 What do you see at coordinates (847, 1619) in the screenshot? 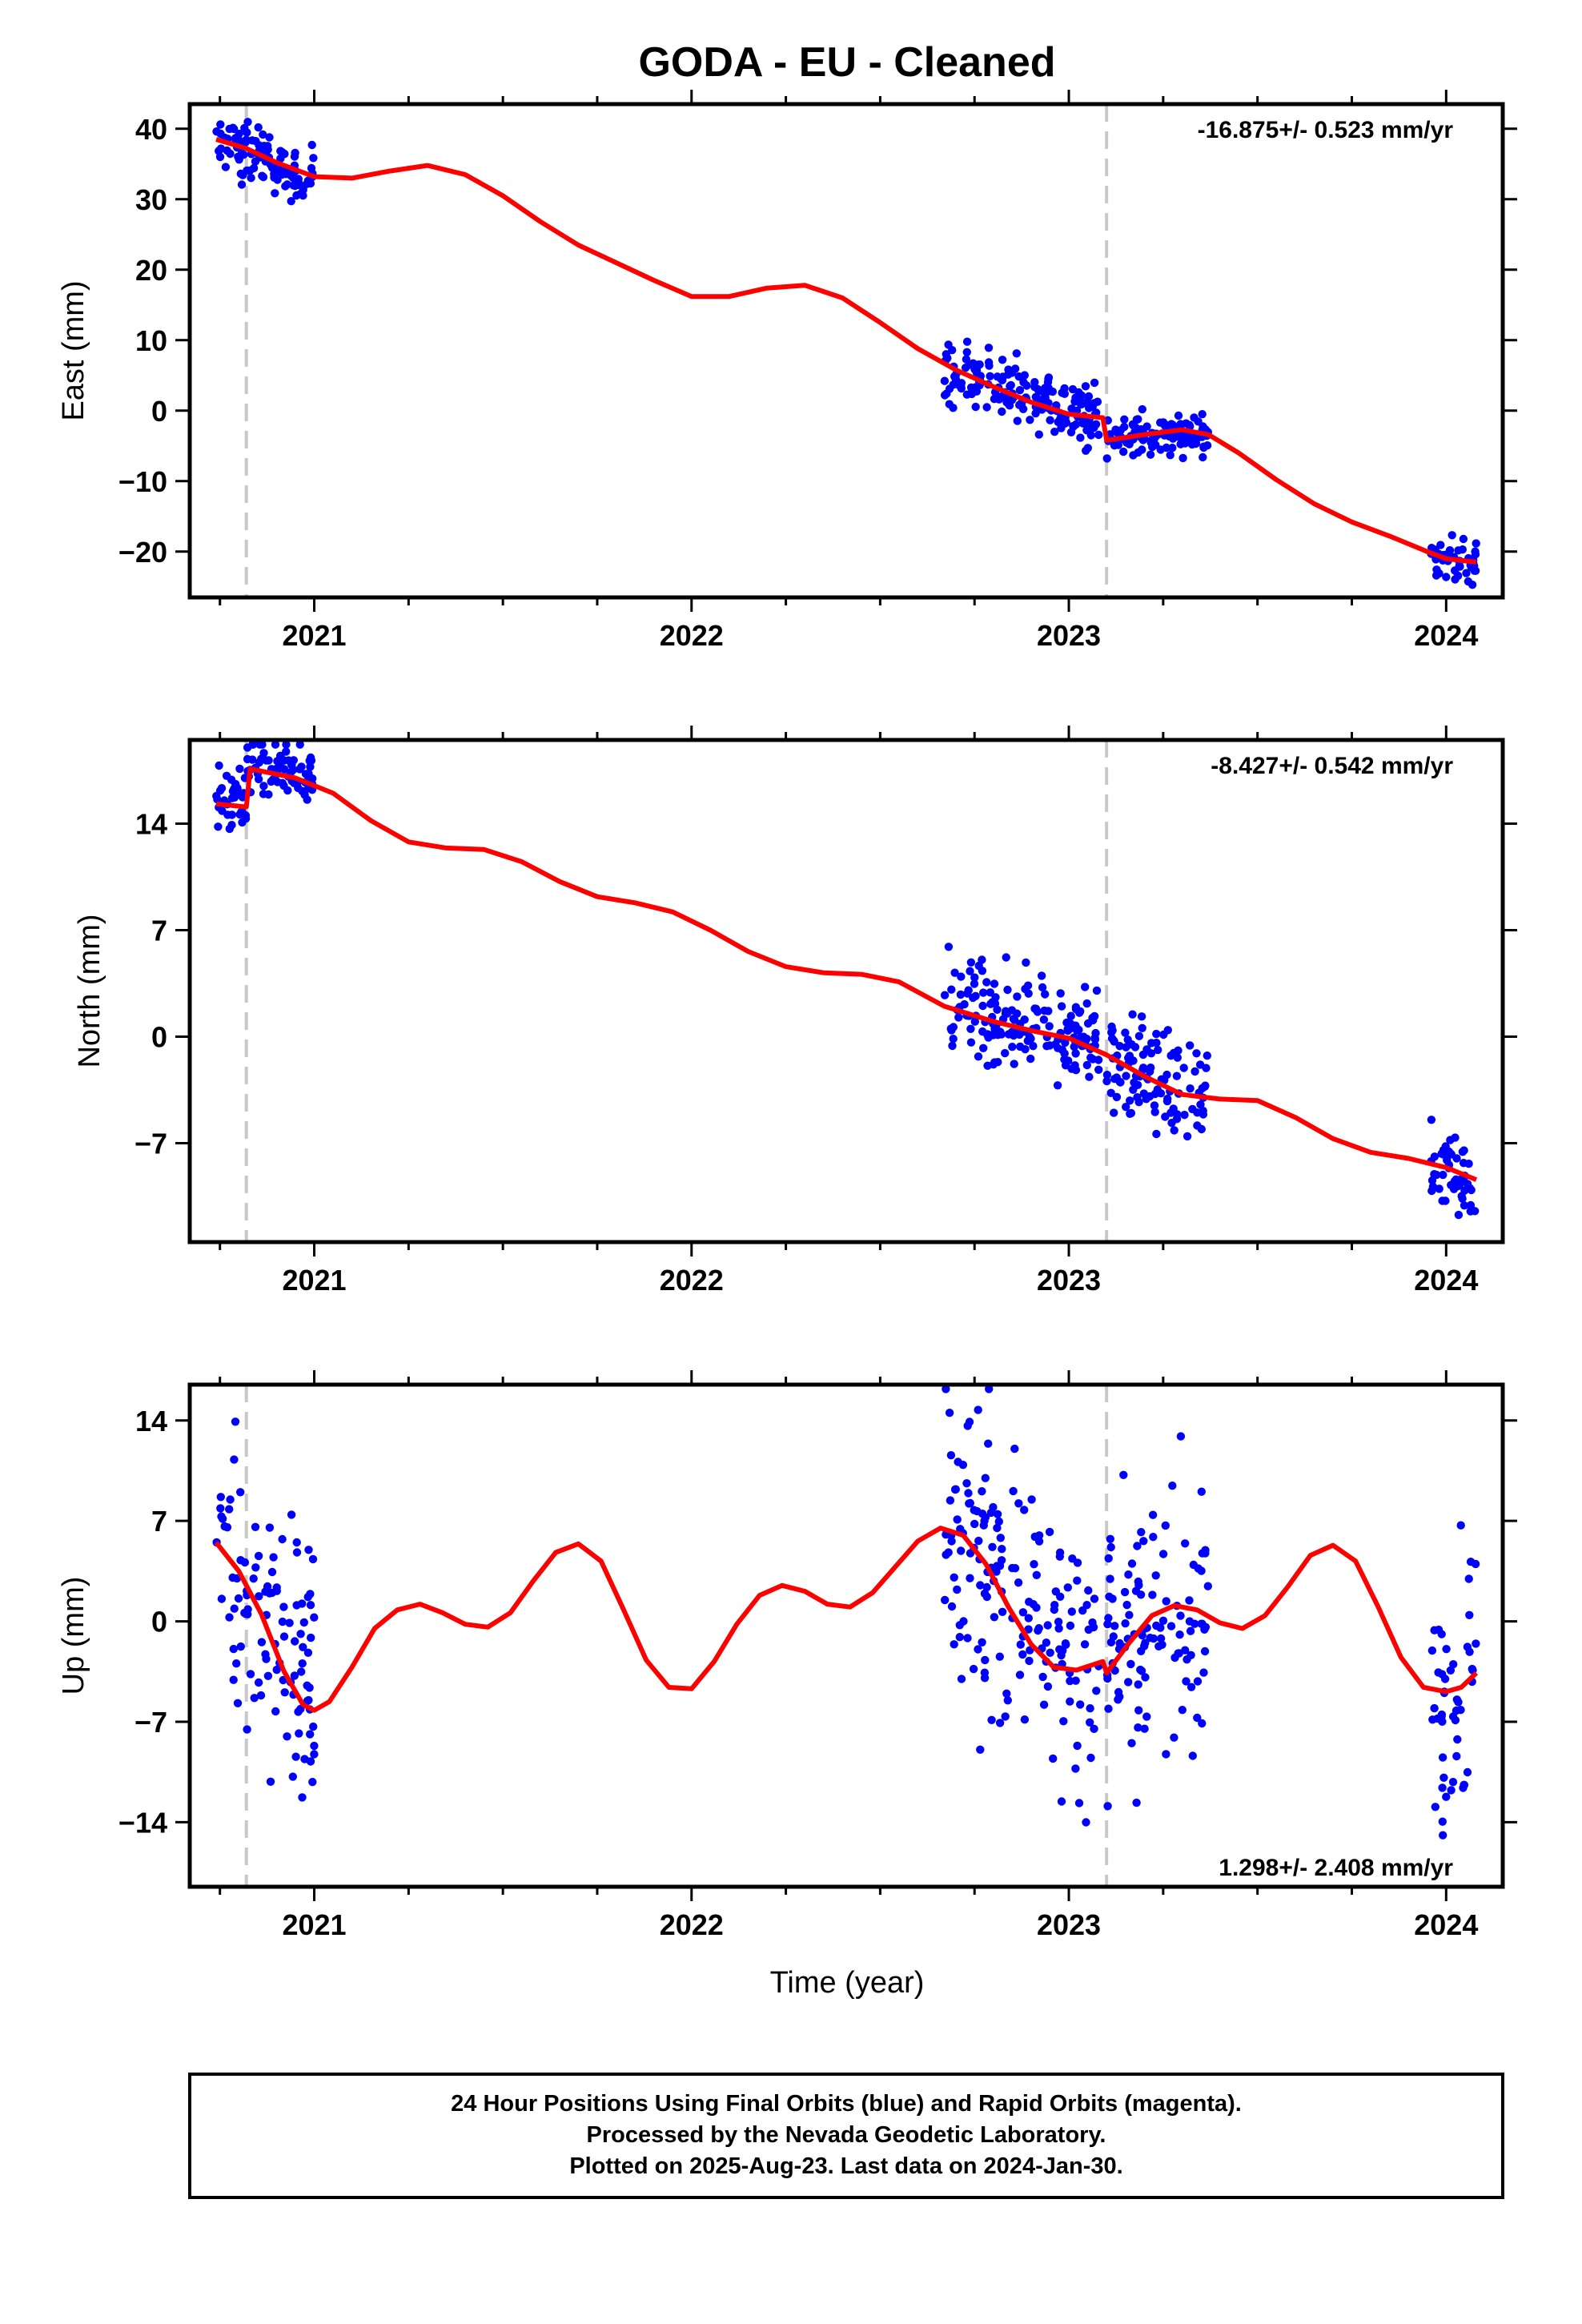
I see `model-curve` at bounding box center [847, 1619].